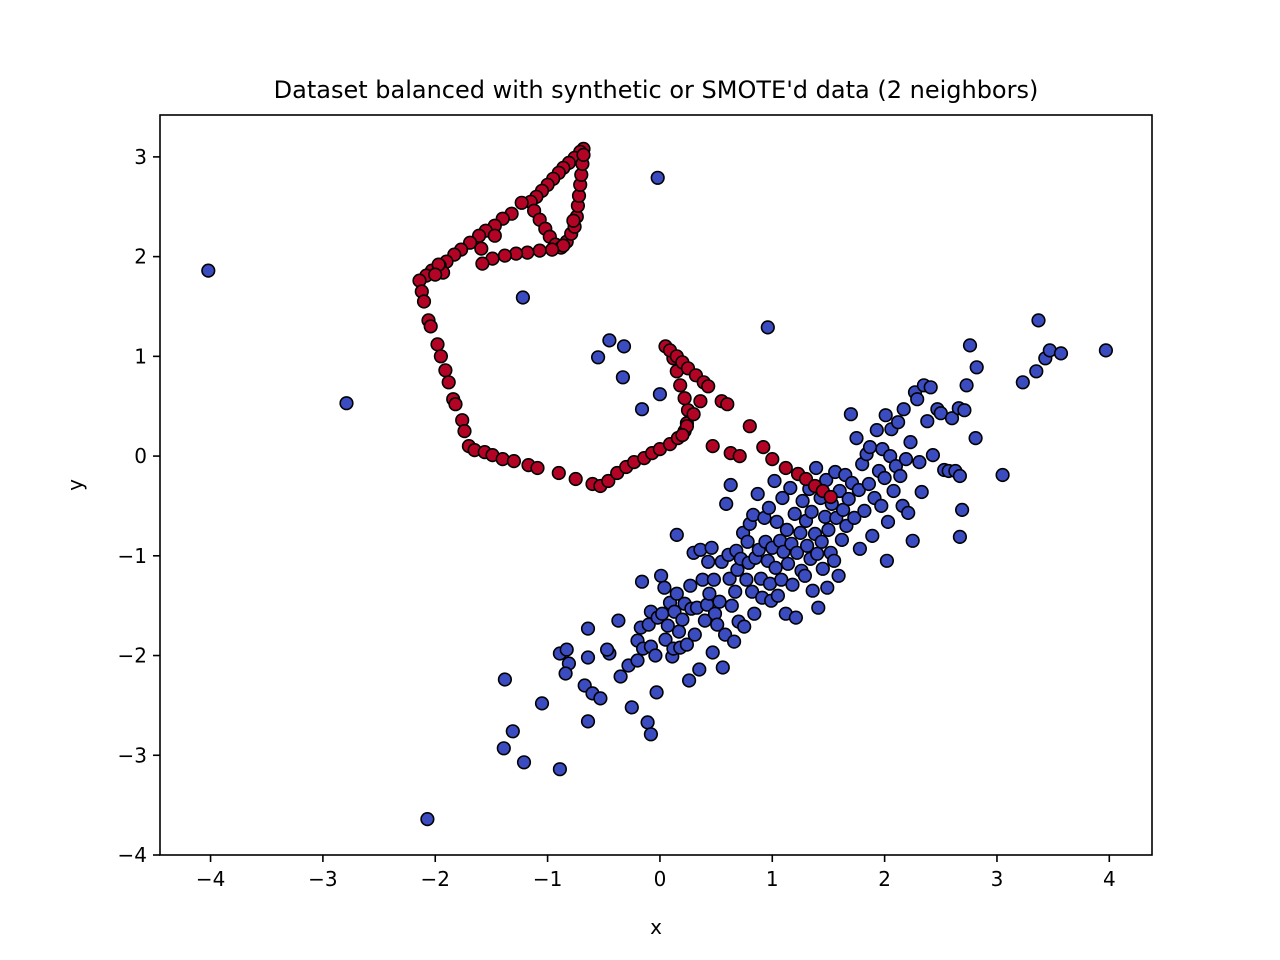 Image resolution: width=1280 pixels, height=960 pixels. I want to click on y-tick-label: −3, so click(132, 755).